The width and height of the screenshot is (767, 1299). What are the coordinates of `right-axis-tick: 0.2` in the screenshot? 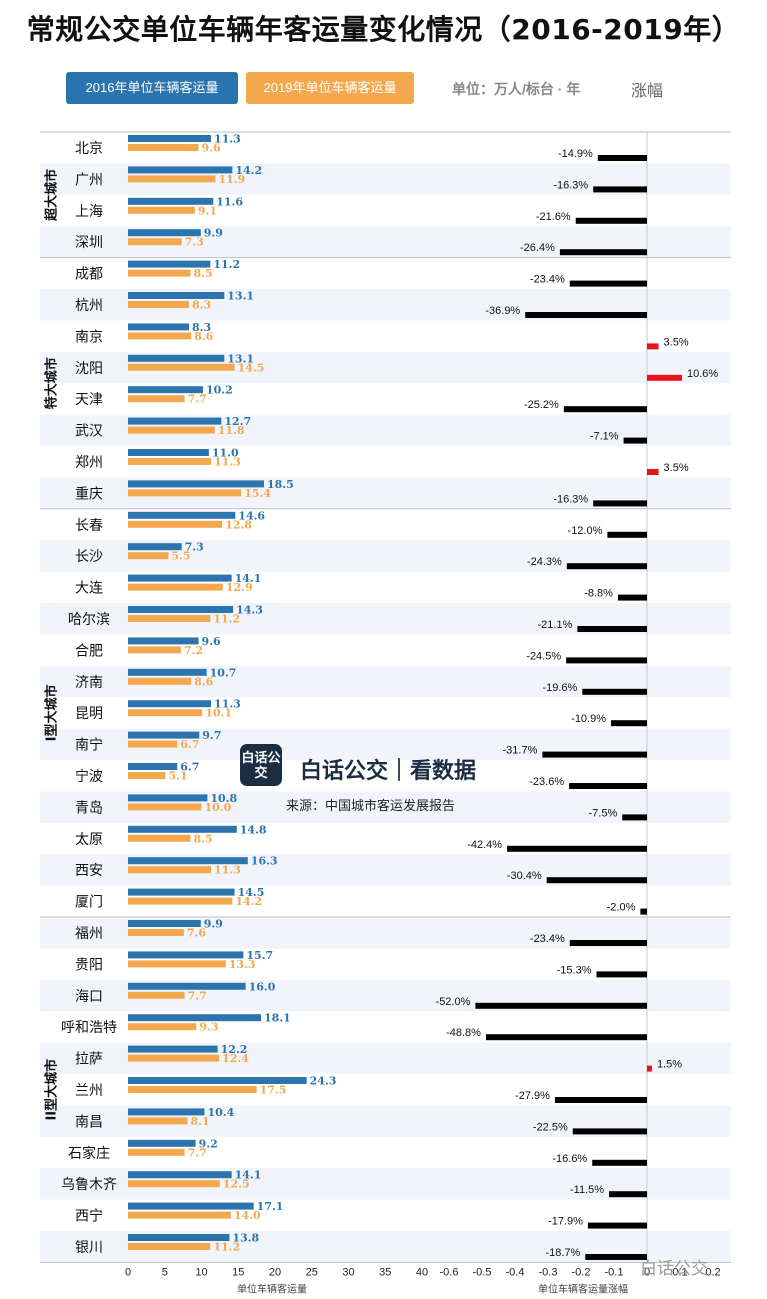 It's located at (712, 1272).